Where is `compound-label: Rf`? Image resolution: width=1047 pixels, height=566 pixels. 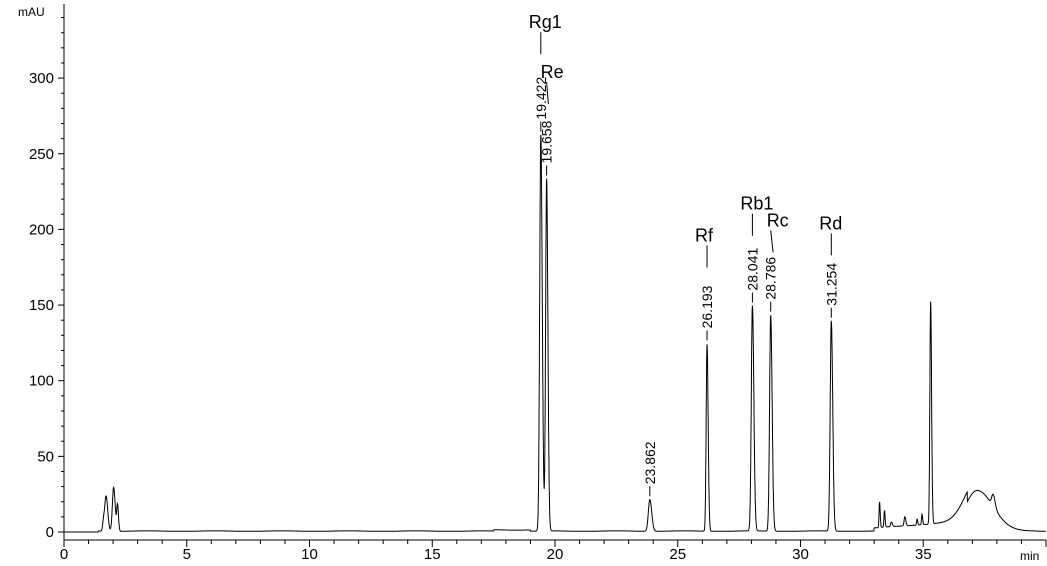
compound-label: Rf is located at coordinates (704, 236).